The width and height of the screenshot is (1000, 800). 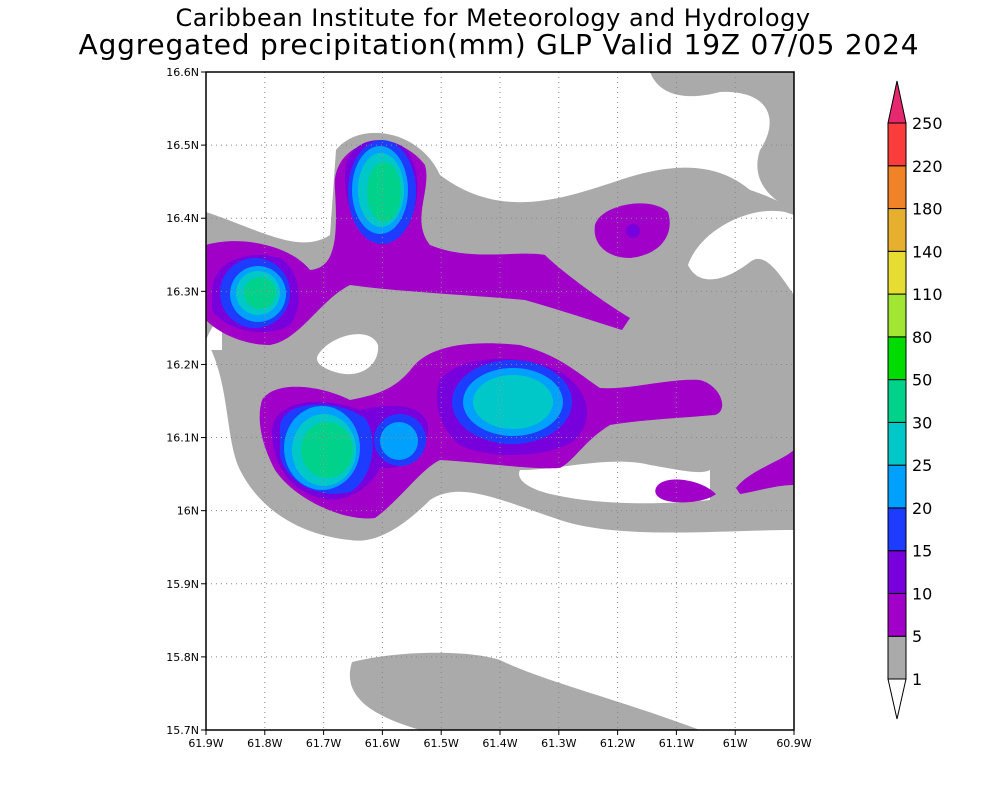 I want to click on latitude-tick-label: 16.3N, so click(x=182, y=291).